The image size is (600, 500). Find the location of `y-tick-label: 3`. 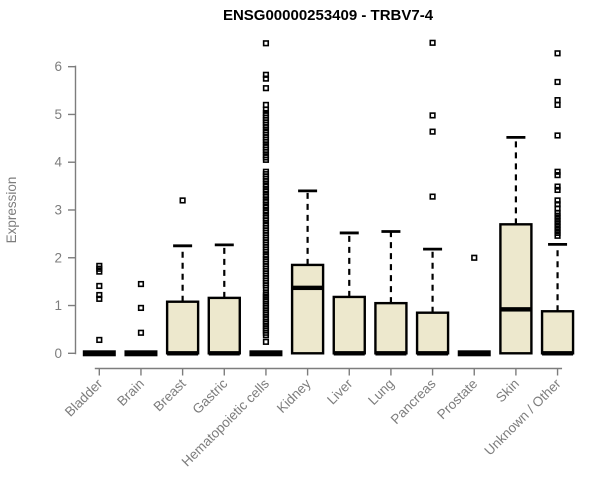

y-tick-label: 3 is located at coordinates (58, 209).